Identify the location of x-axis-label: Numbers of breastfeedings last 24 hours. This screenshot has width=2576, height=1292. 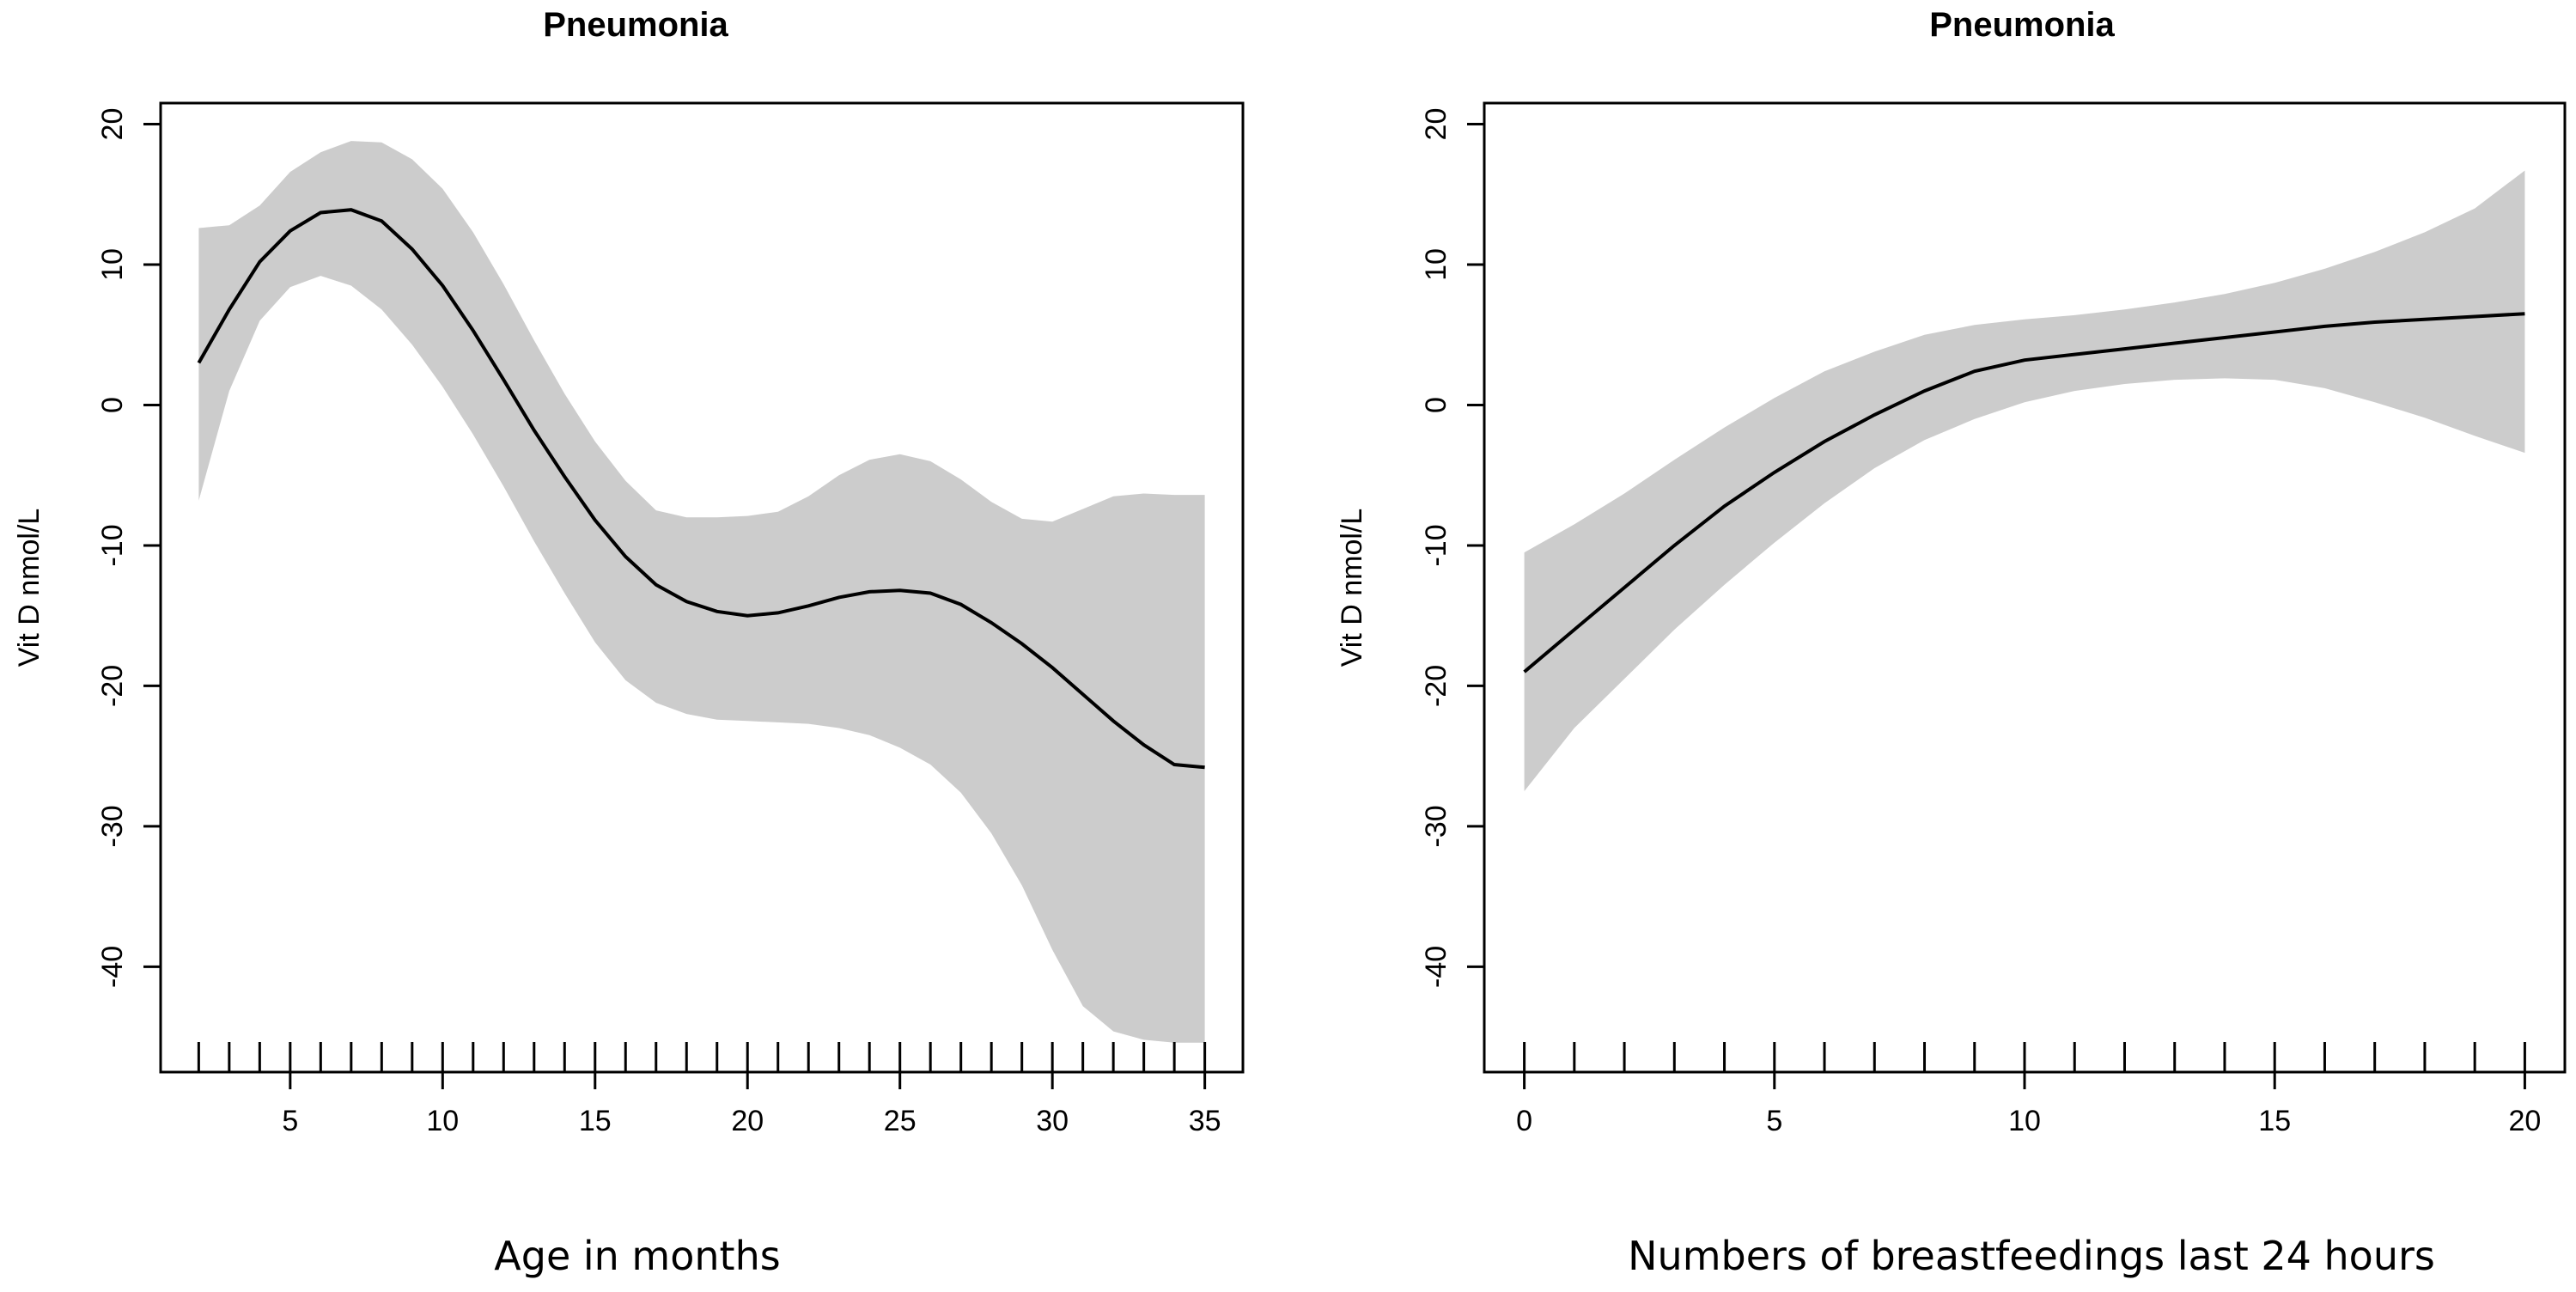
(2031, 1256).